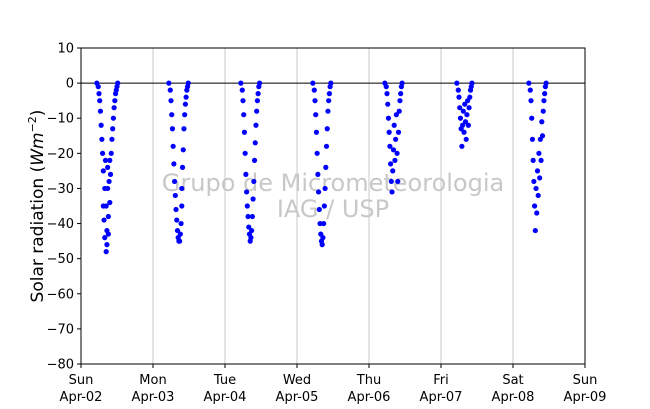  I want to click on y-tick-label: −20, so click(60, 154).